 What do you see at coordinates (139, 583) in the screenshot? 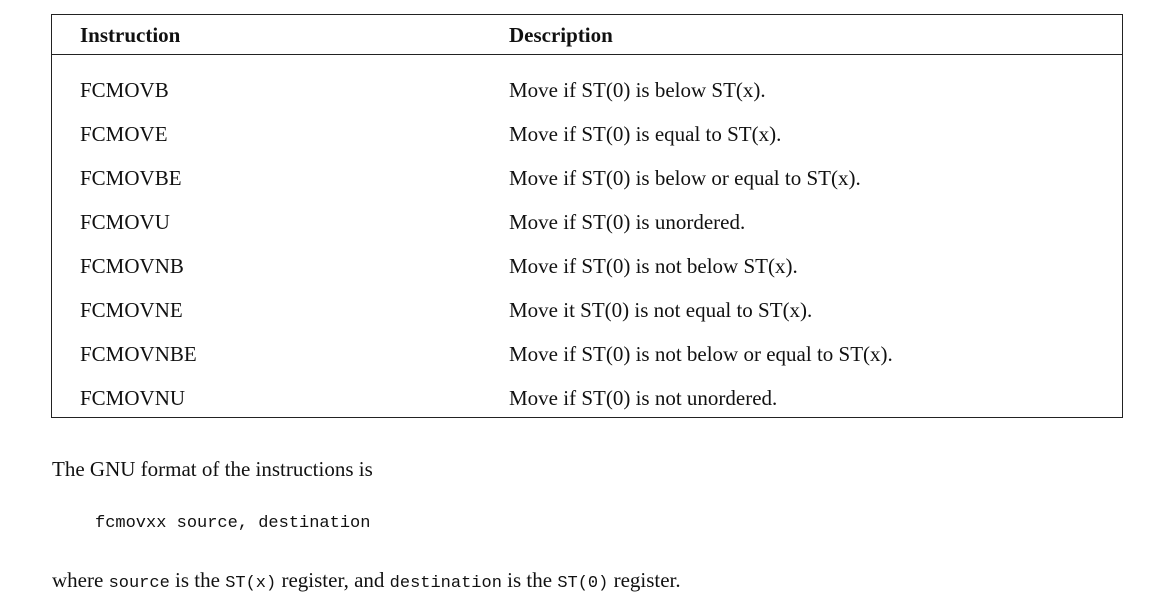
I see `inline-code-source: source` at bounding box center [139, 583].